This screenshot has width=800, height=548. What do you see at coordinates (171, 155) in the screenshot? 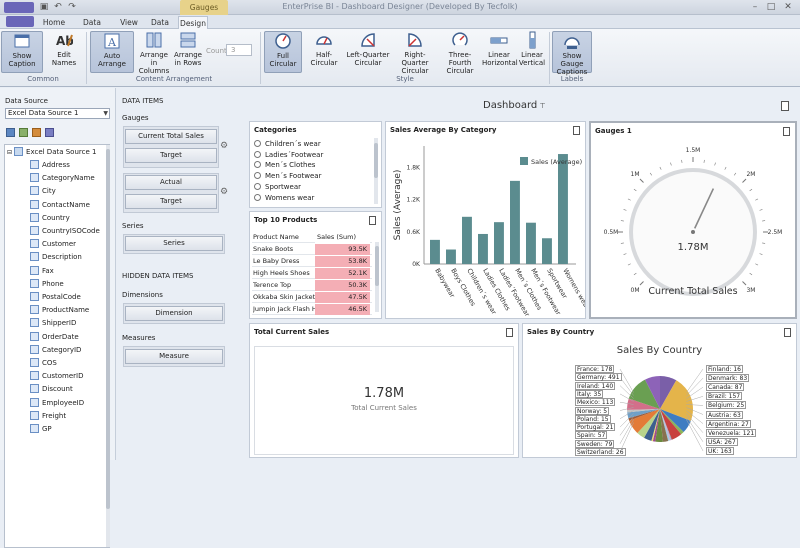
I see `target-button: Target` at bounding box center [171, 155].